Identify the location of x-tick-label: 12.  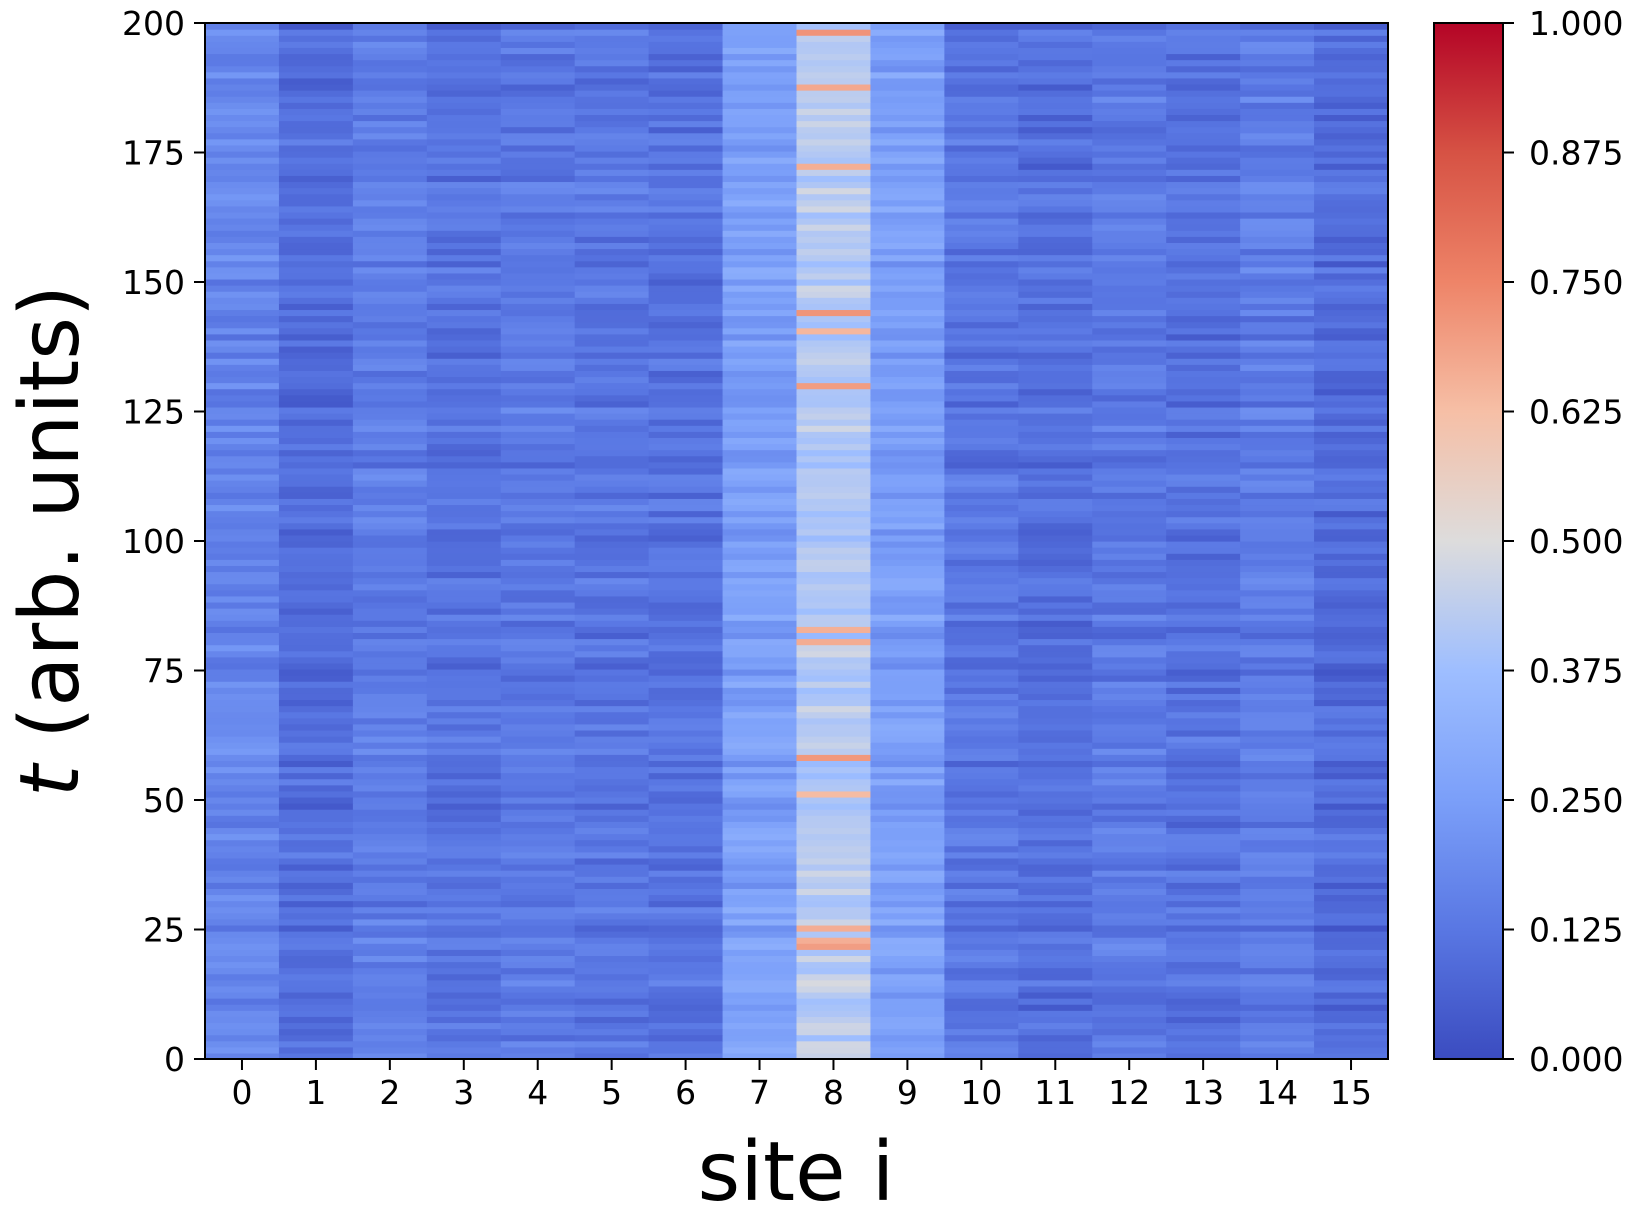
(1129, 1092).